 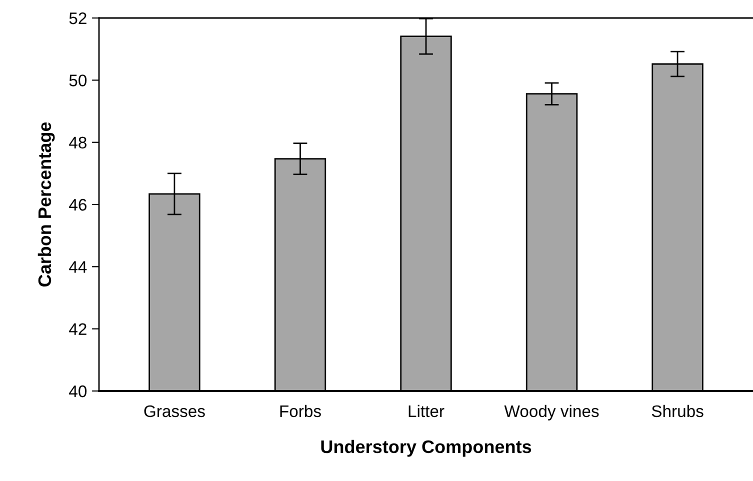 I want to click on y-tick-label: 40, so click(x=78, y=391).